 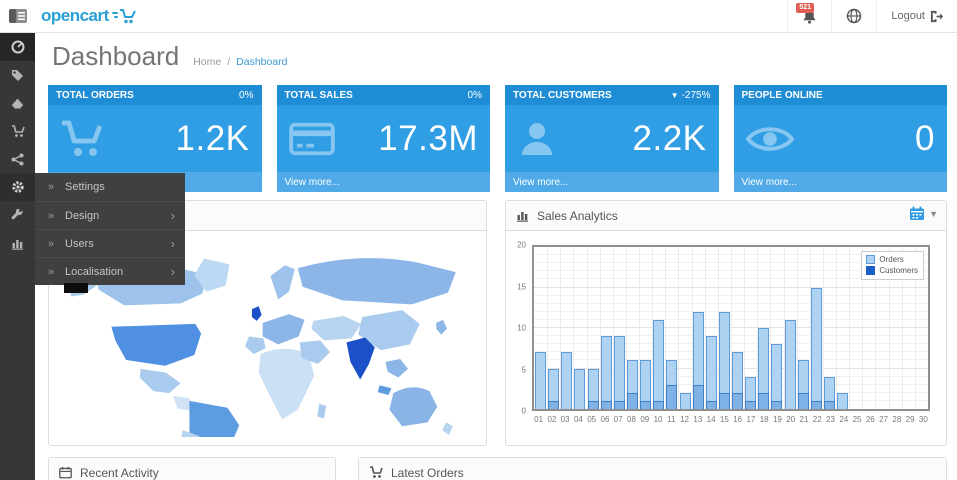 What do you see at coordinates (537, 138) in the screenshot?
I see `user-icon` at bounding box center [537, 138].